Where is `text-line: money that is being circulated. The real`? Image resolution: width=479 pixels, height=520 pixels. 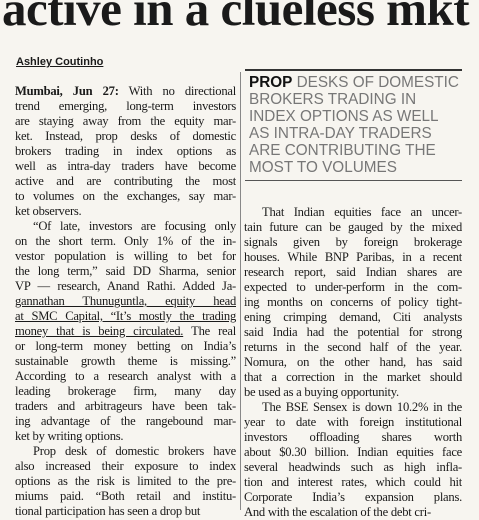 text-line: money that is being circulated. The real is located at coordinates (125, 331).